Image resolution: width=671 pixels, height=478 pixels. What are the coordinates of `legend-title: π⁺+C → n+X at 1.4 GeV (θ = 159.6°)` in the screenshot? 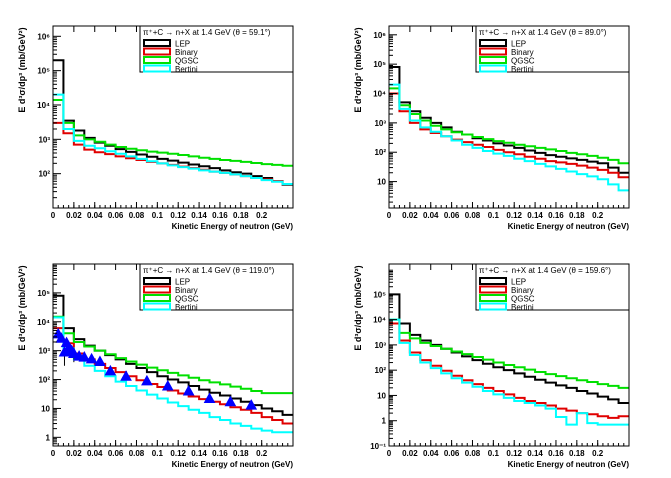 It's located at (545, 270).